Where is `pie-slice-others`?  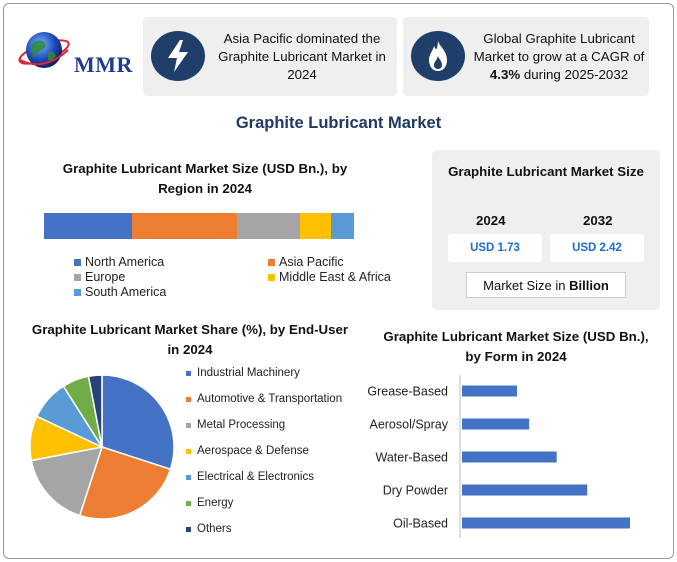
pie-slice-others is located at coordinates (95, 411).